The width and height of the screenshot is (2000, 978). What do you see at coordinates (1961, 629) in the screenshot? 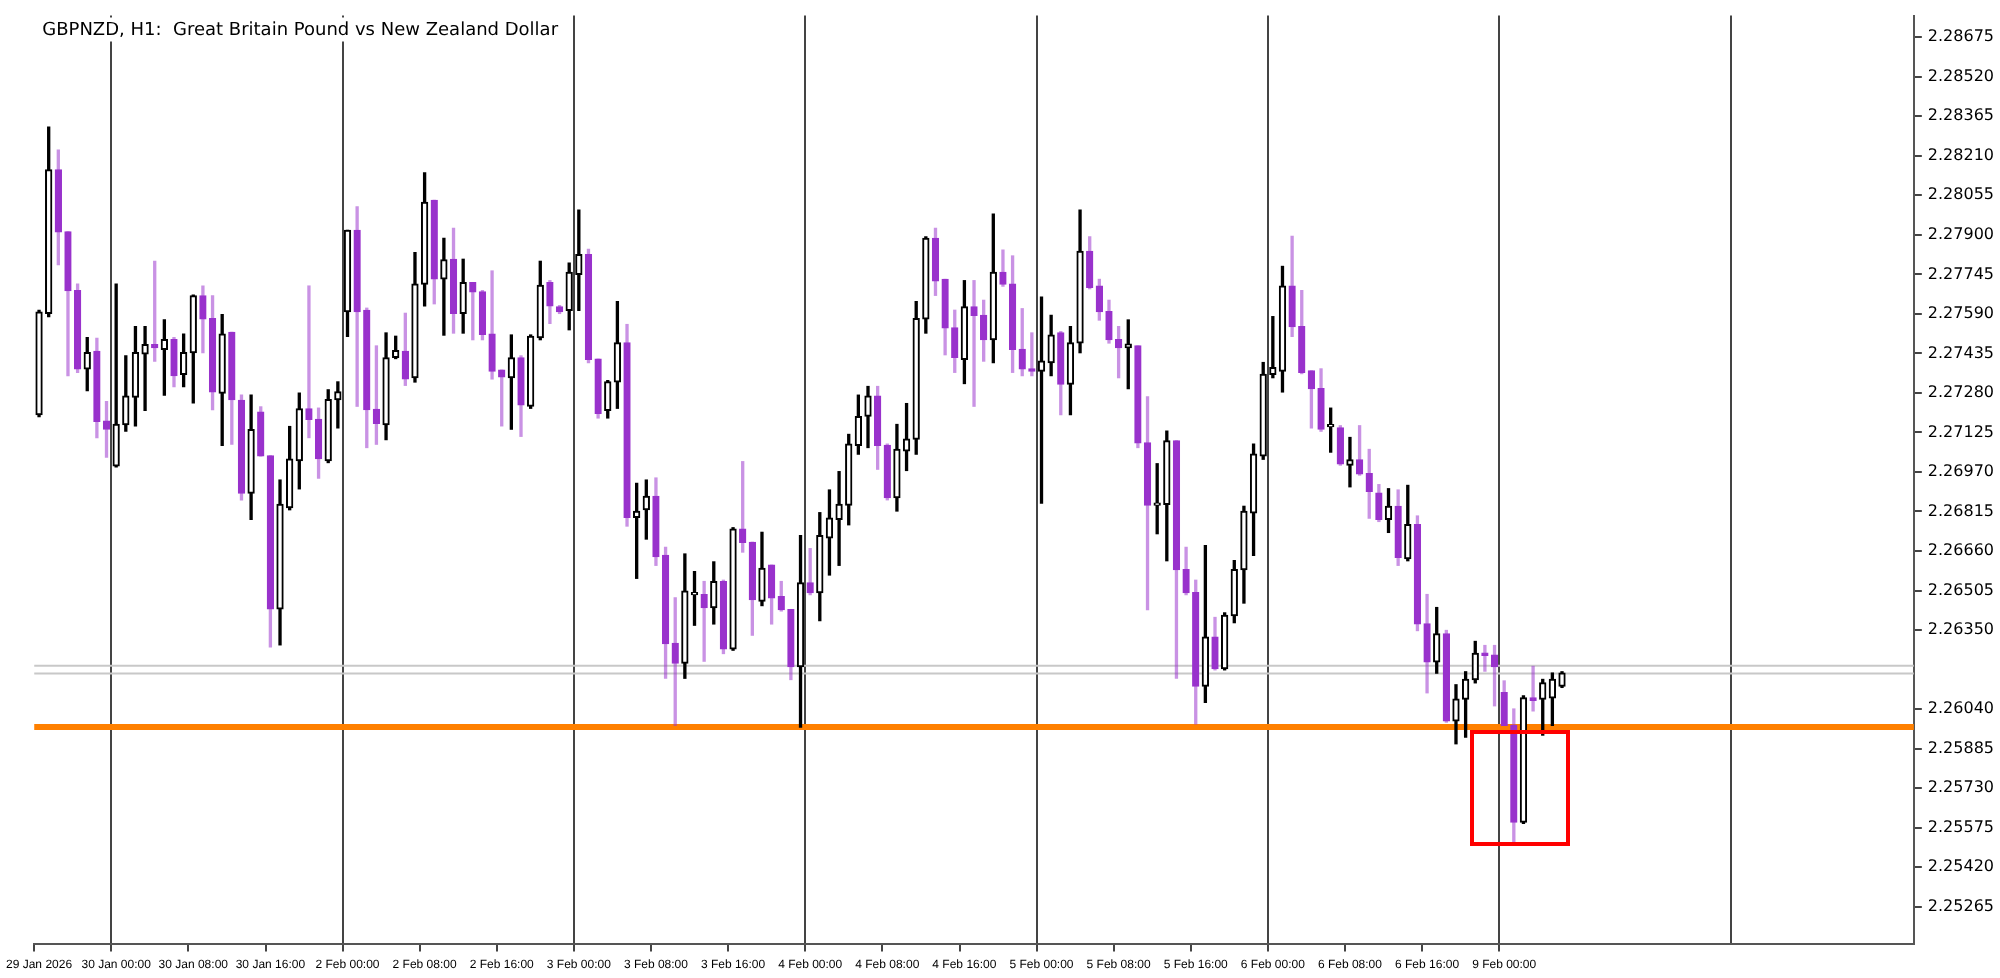
I see `y-tick-label: 2.26350` at bounding box center [1961, 629].